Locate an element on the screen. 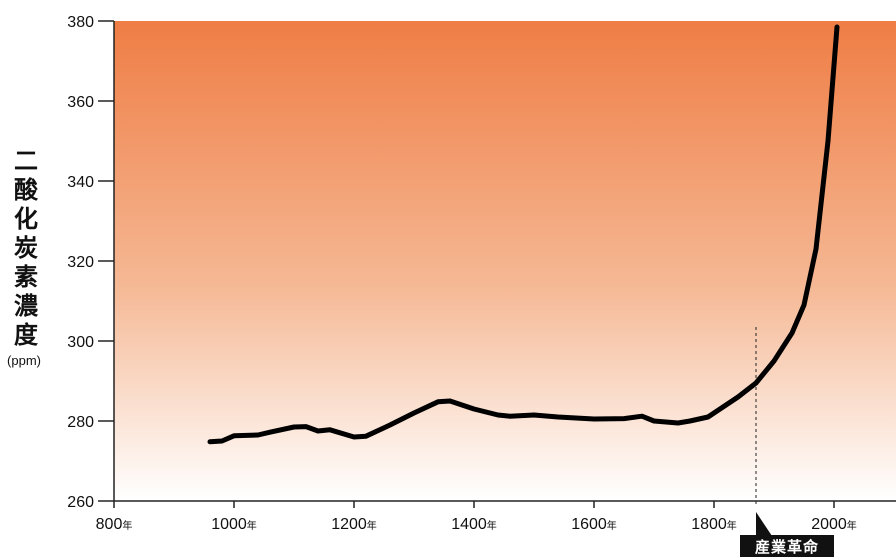 This screenshot has width=896, height=557. x-tick-label: 800年 is located at coordinates (114, 524).